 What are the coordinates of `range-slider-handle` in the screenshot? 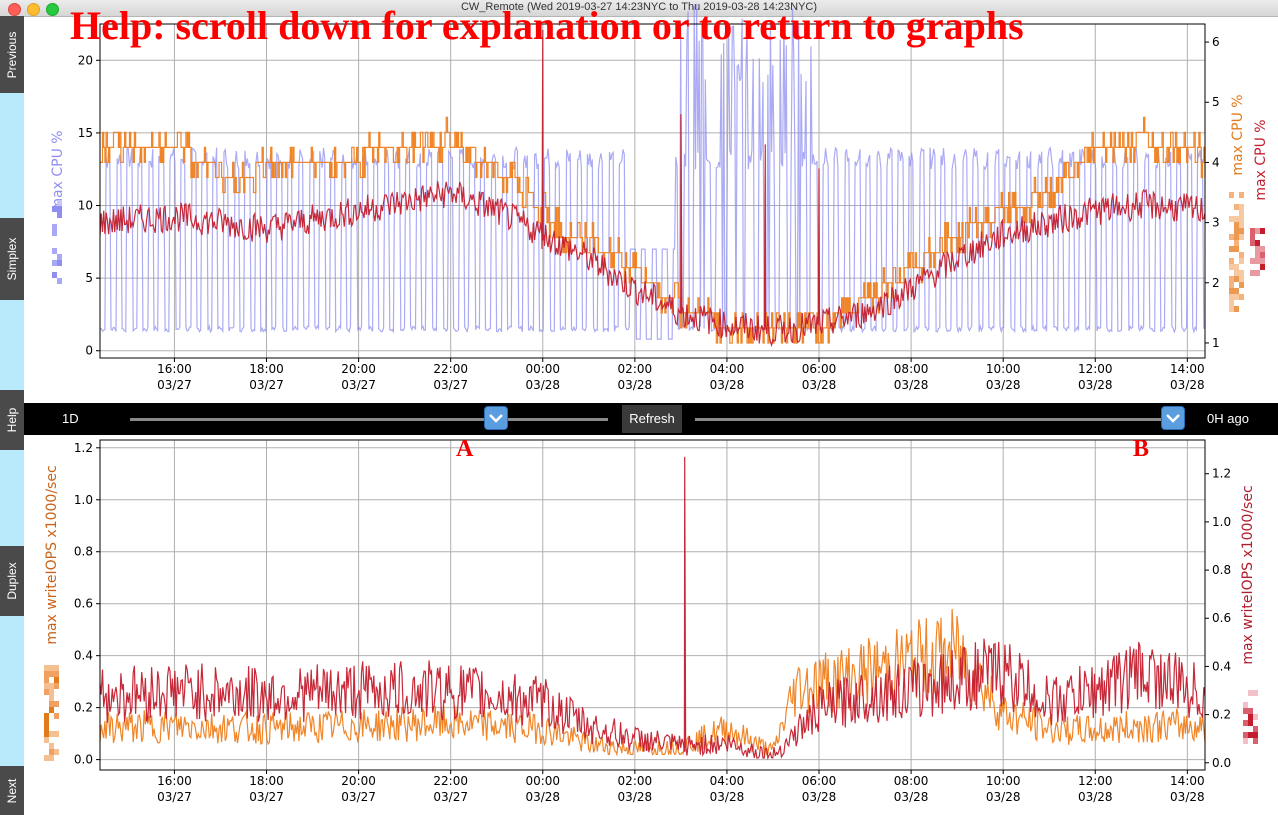 It's located at (496, 418).